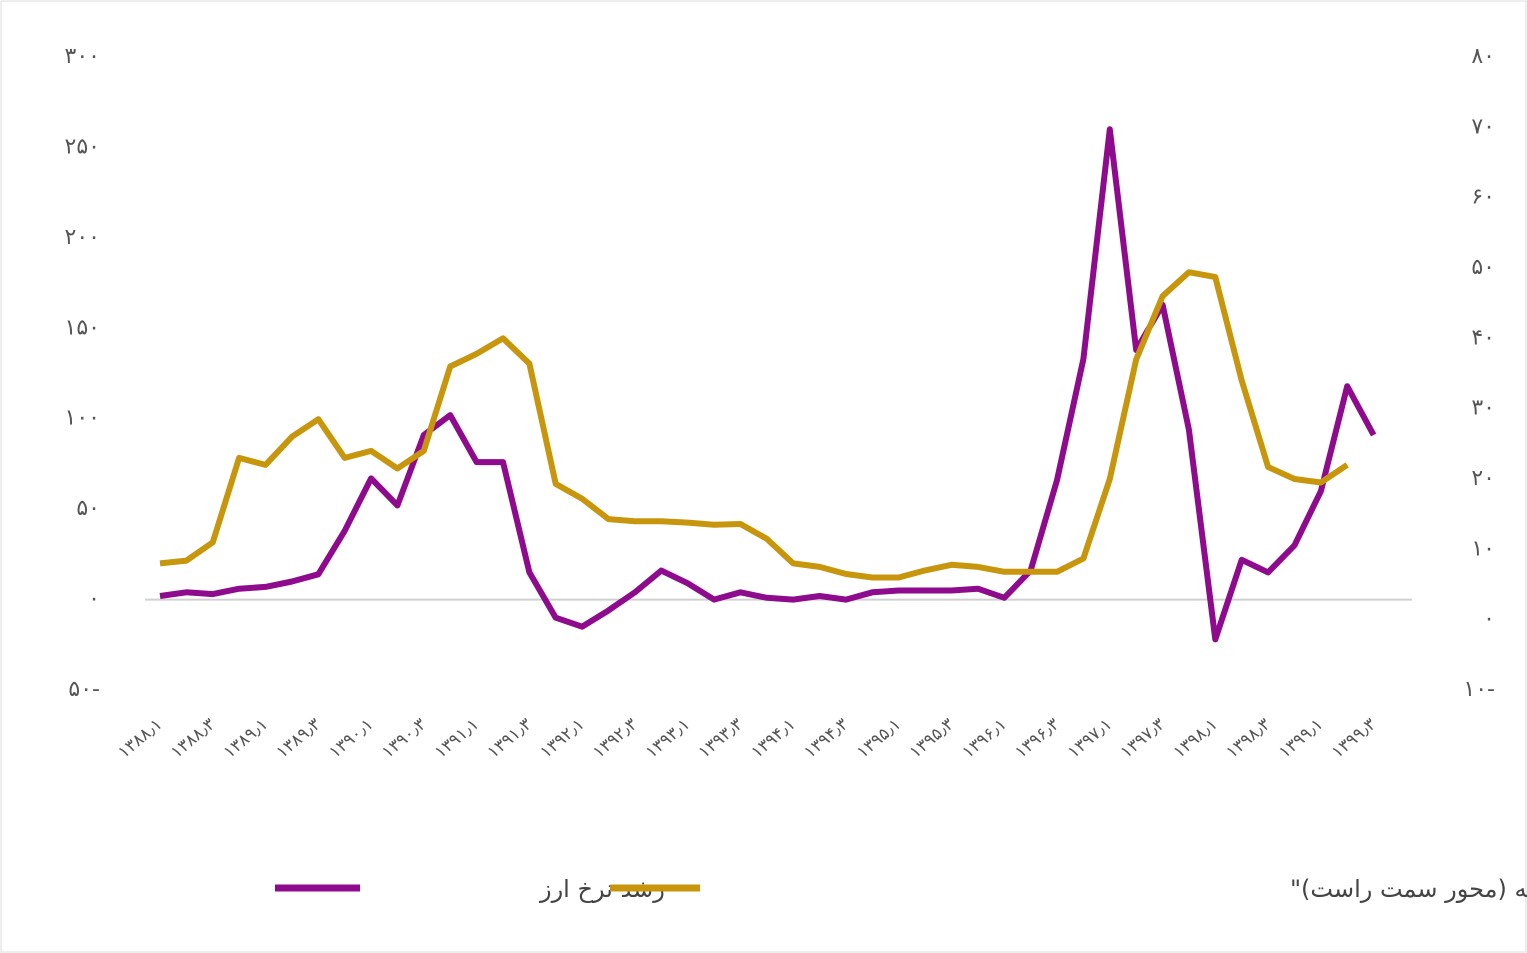  Describe the element at coordinates (88, 508) in the screenshot. I see `y-tick-label: ۵۰` at that location.